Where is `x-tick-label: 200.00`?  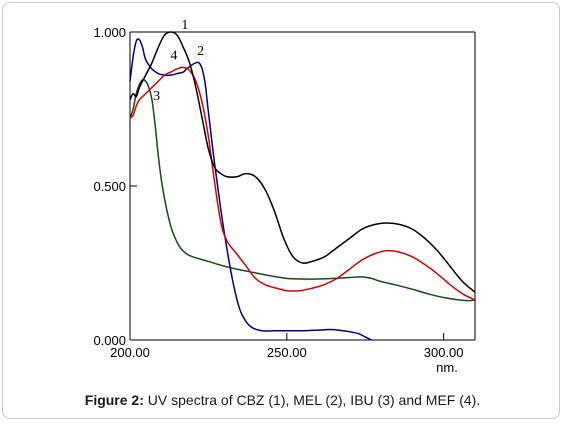
x-tick-label: 200.00 is located at coordinates (130, 352).